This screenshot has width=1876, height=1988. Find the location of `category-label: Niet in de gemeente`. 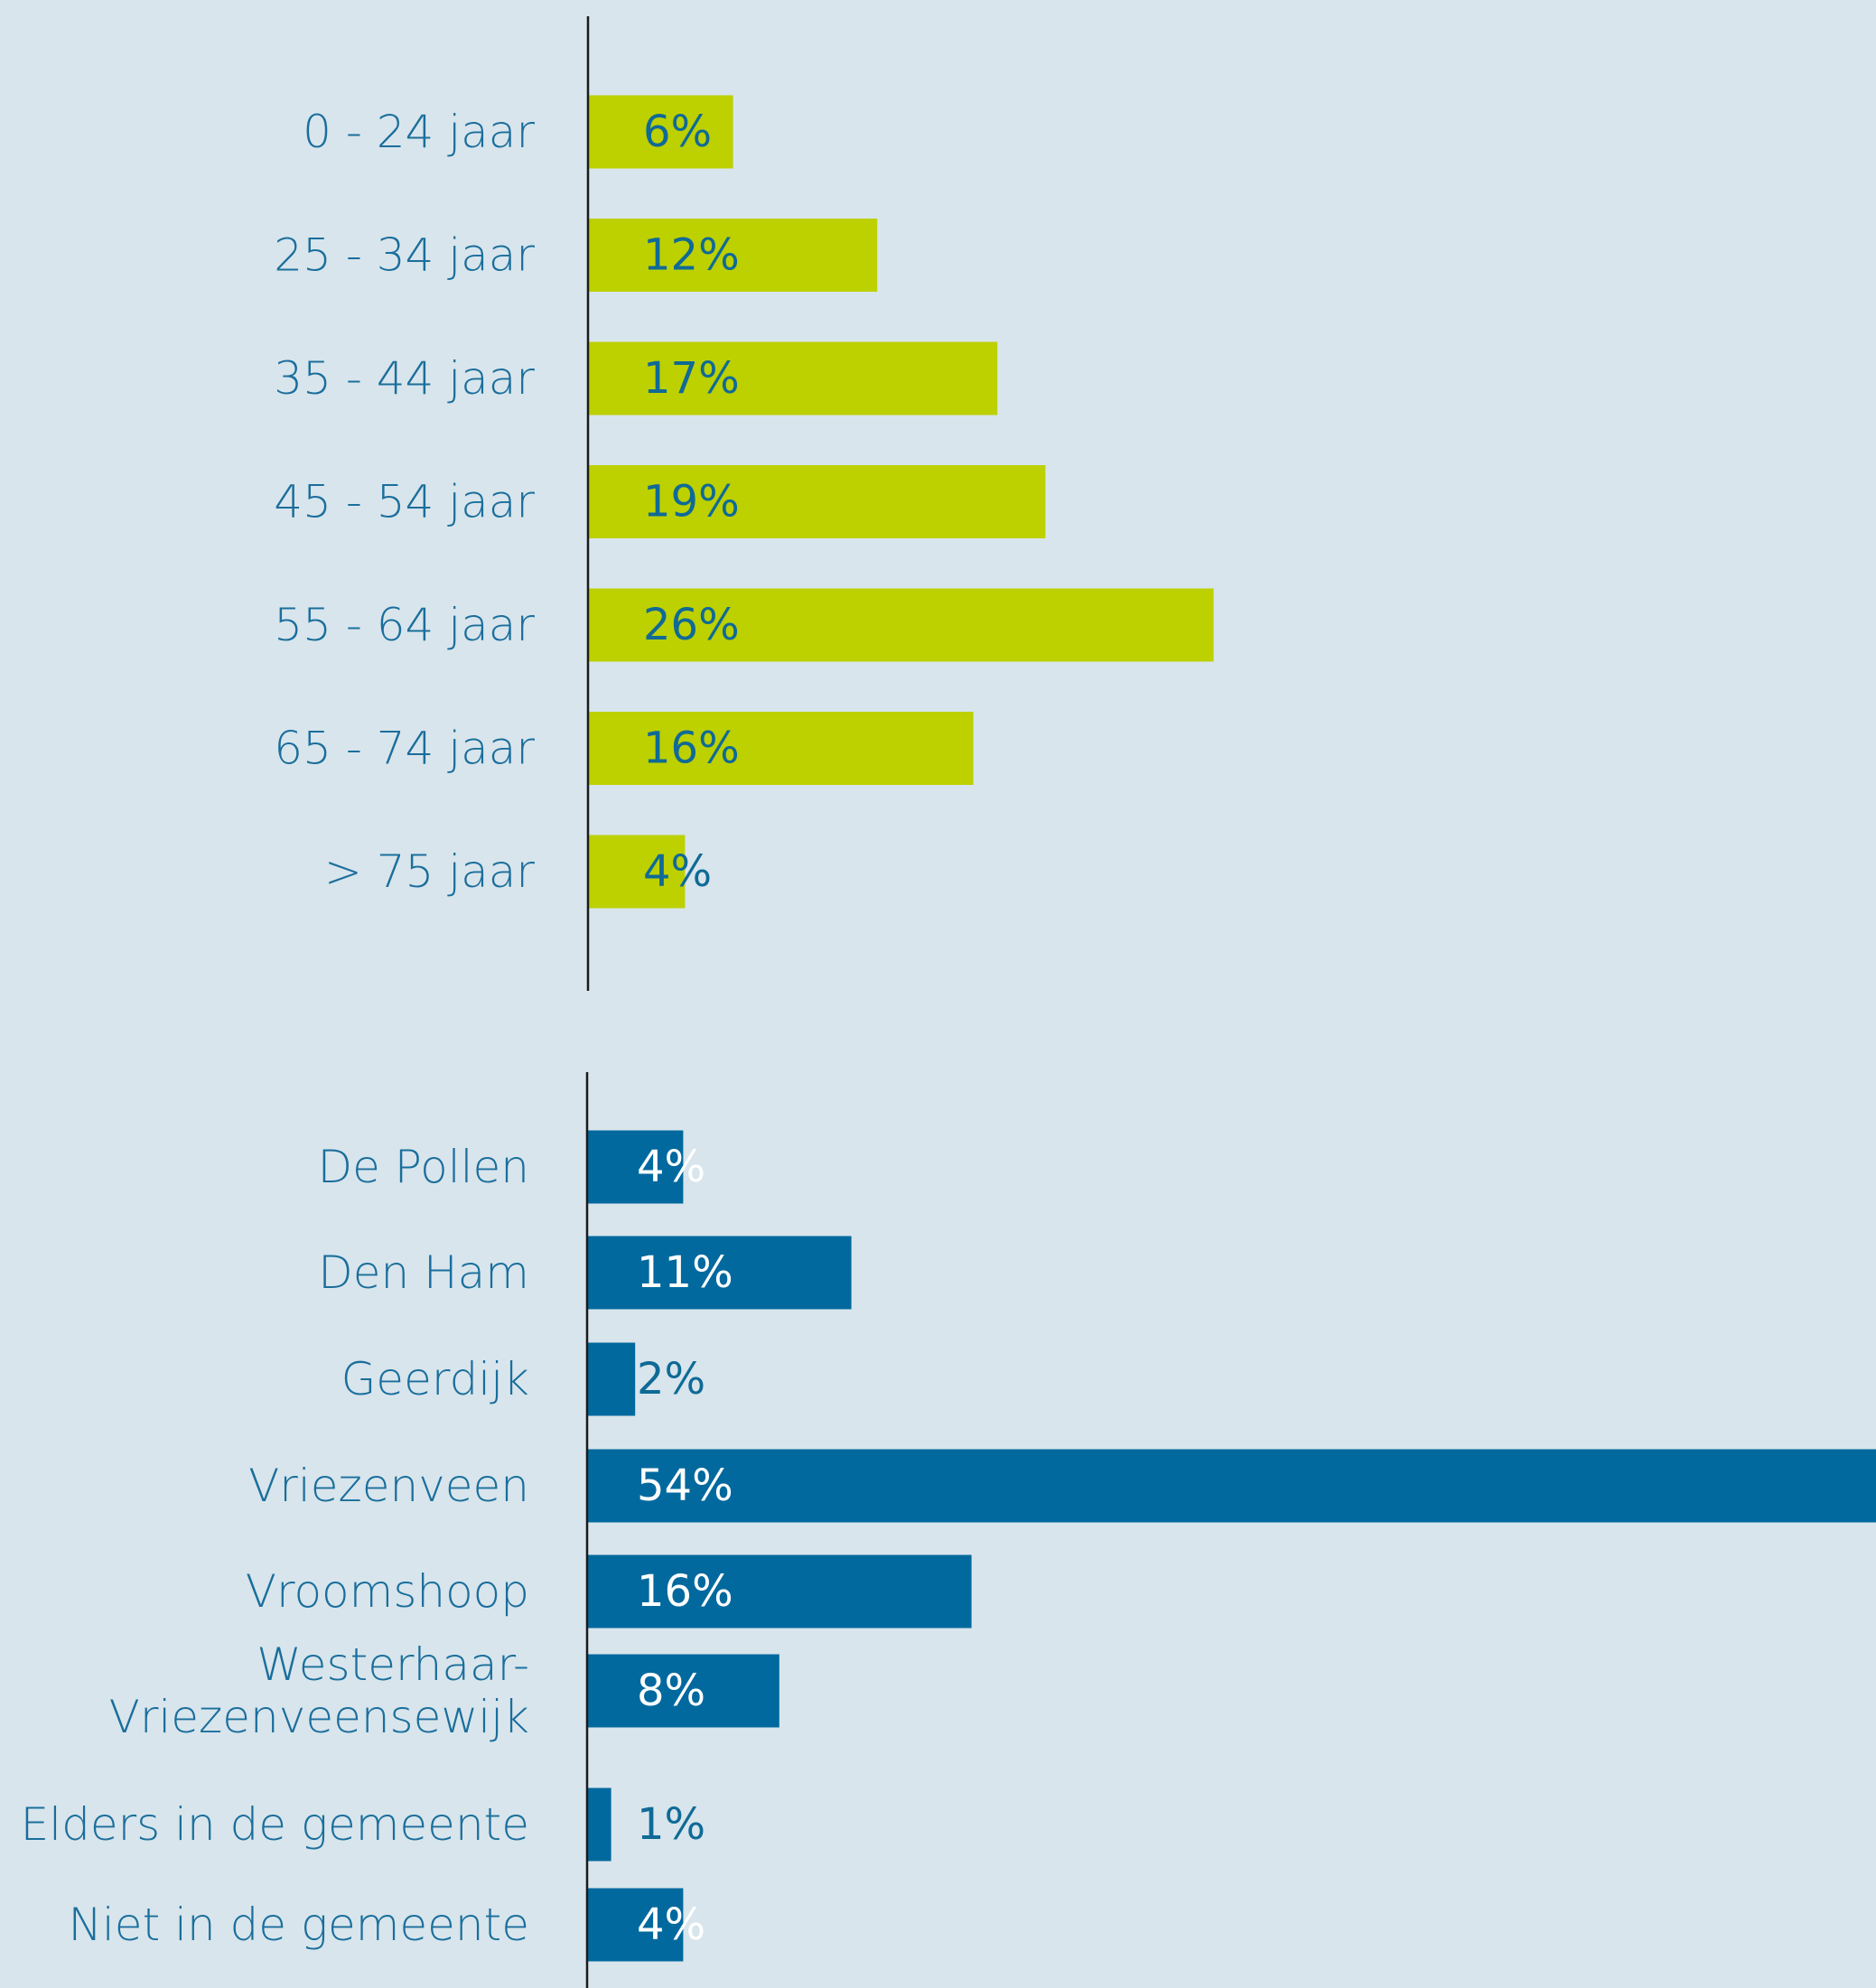

category-label: Niet in de gemeente is located at coordinates (299, 1925).